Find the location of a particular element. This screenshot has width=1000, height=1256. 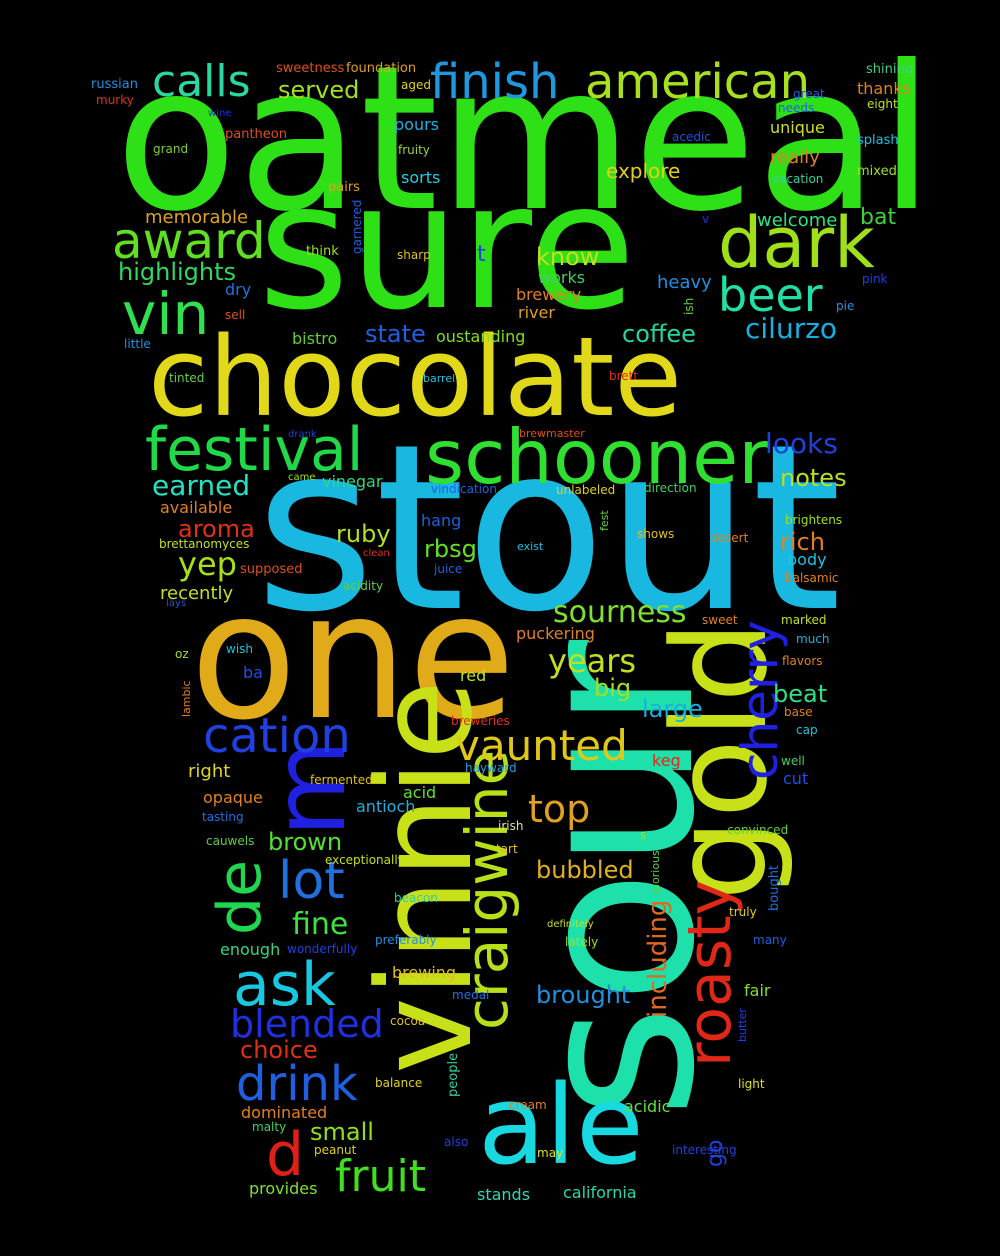

word-heavy: heavy is located at coordinates (684, 282).